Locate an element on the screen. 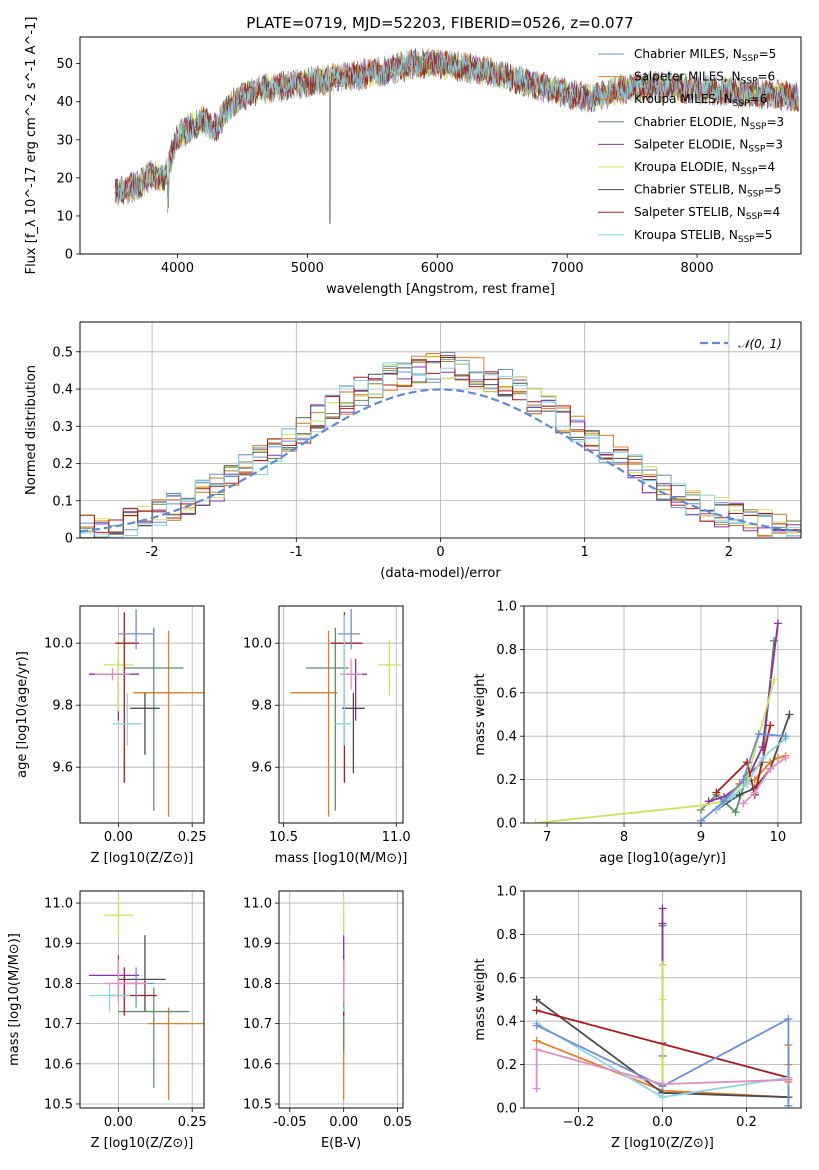  plot-area is located at coordinates (341, 999).